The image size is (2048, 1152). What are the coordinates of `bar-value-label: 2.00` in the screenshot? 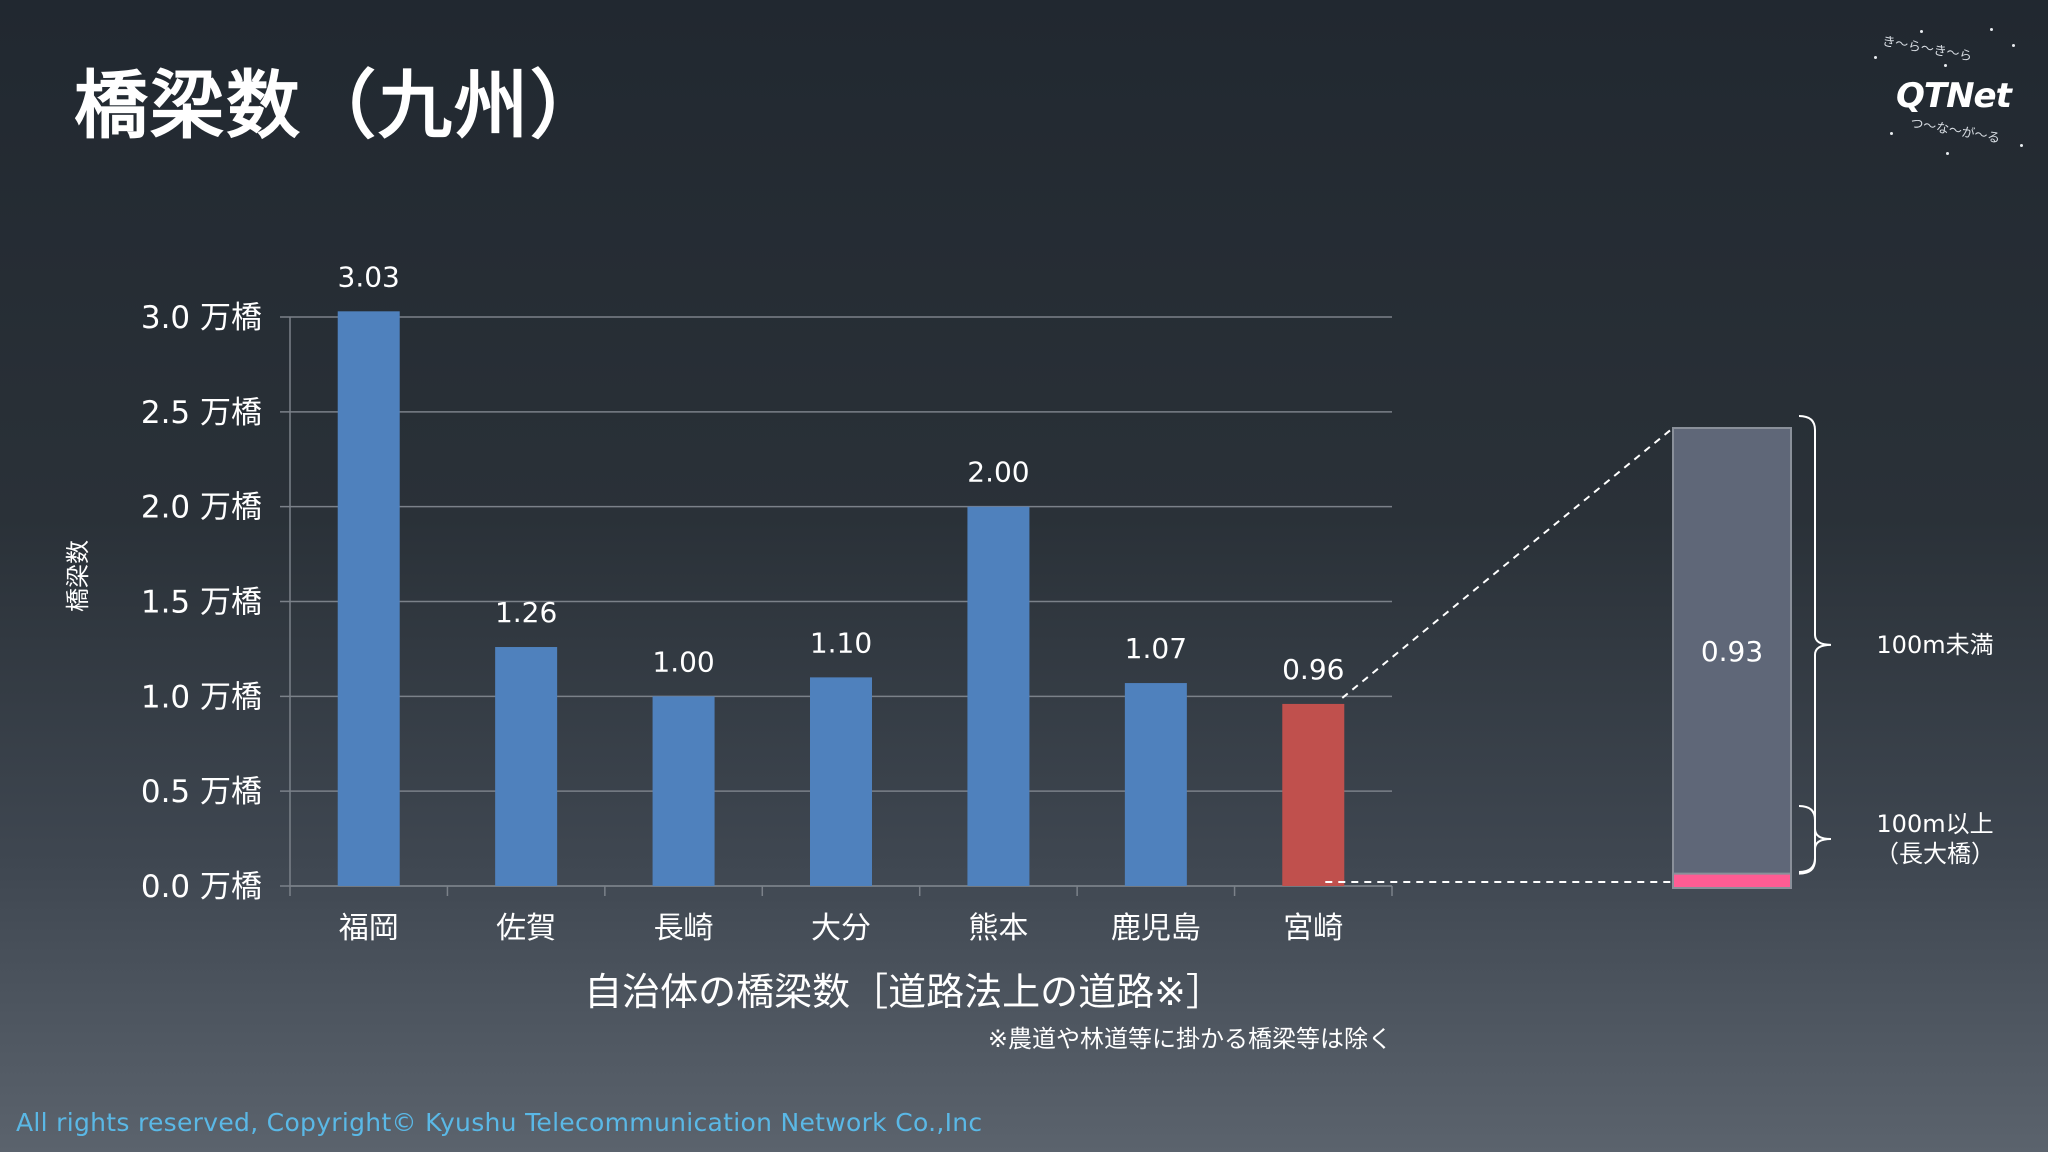 It's located at (998, 472).